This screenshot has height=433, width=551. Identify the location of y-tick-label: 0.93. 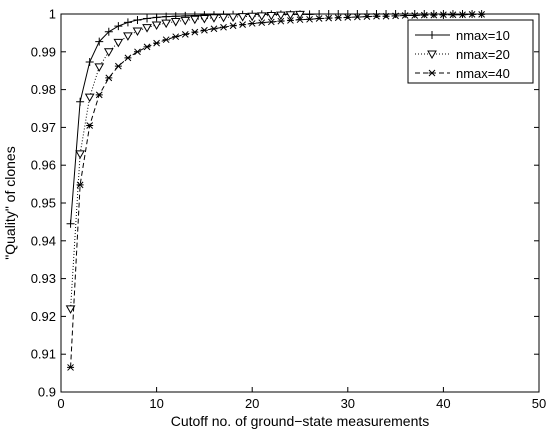
(43, 278).